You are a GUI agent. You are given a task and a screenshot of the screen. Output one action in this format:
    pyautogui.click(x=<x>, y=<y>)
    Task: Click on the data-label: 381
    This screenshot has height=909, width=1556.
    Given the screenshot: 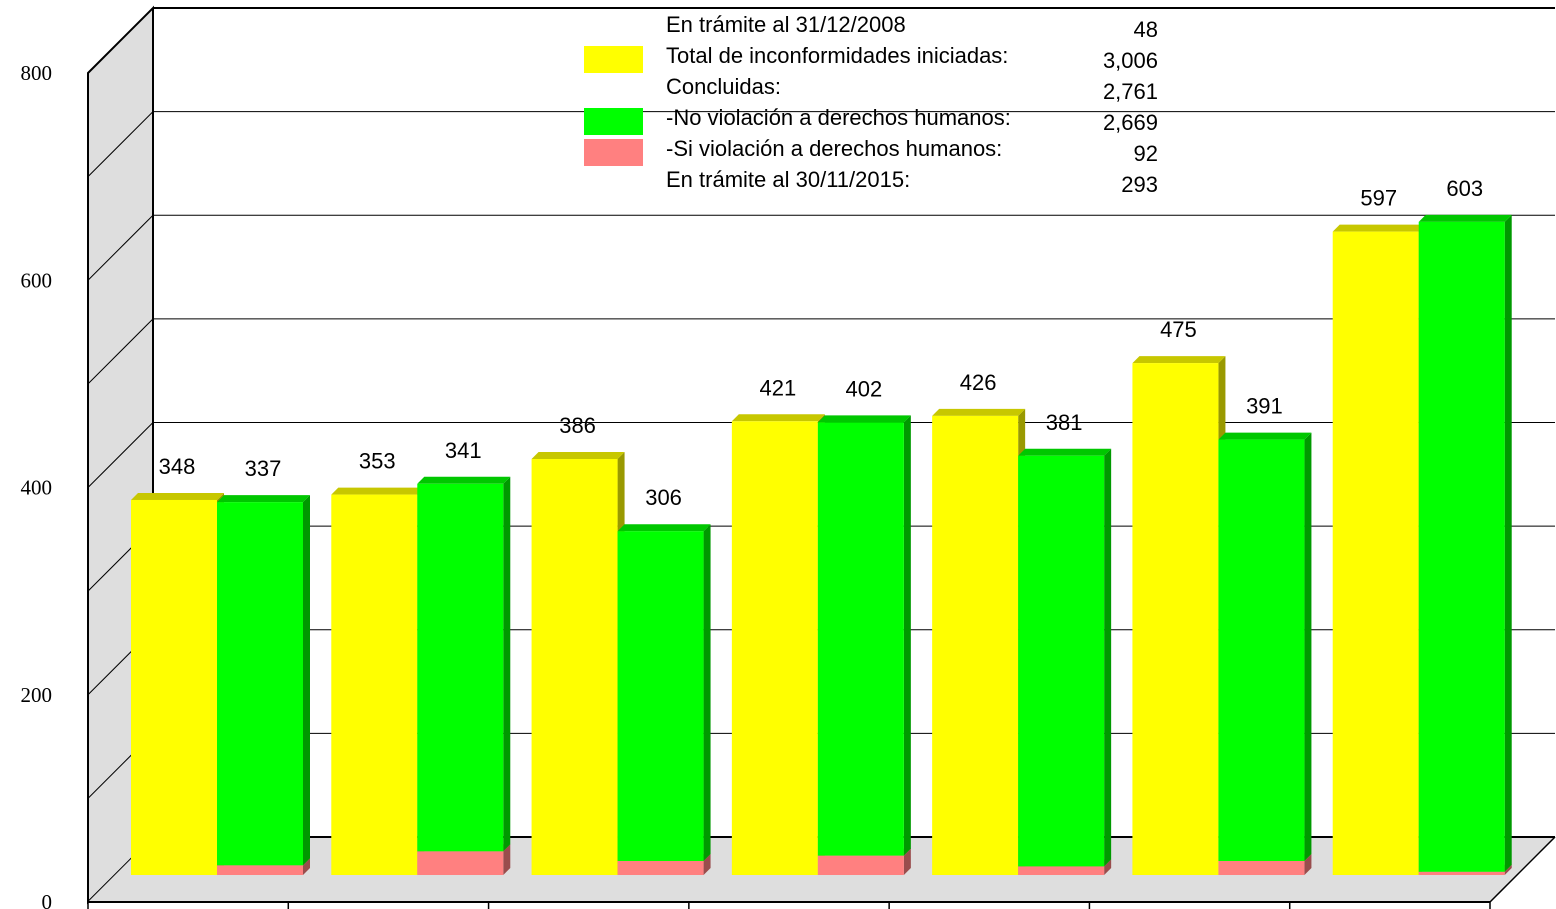 What is the action you would take?
    pyautogui.click(x=1064, y=422)
    